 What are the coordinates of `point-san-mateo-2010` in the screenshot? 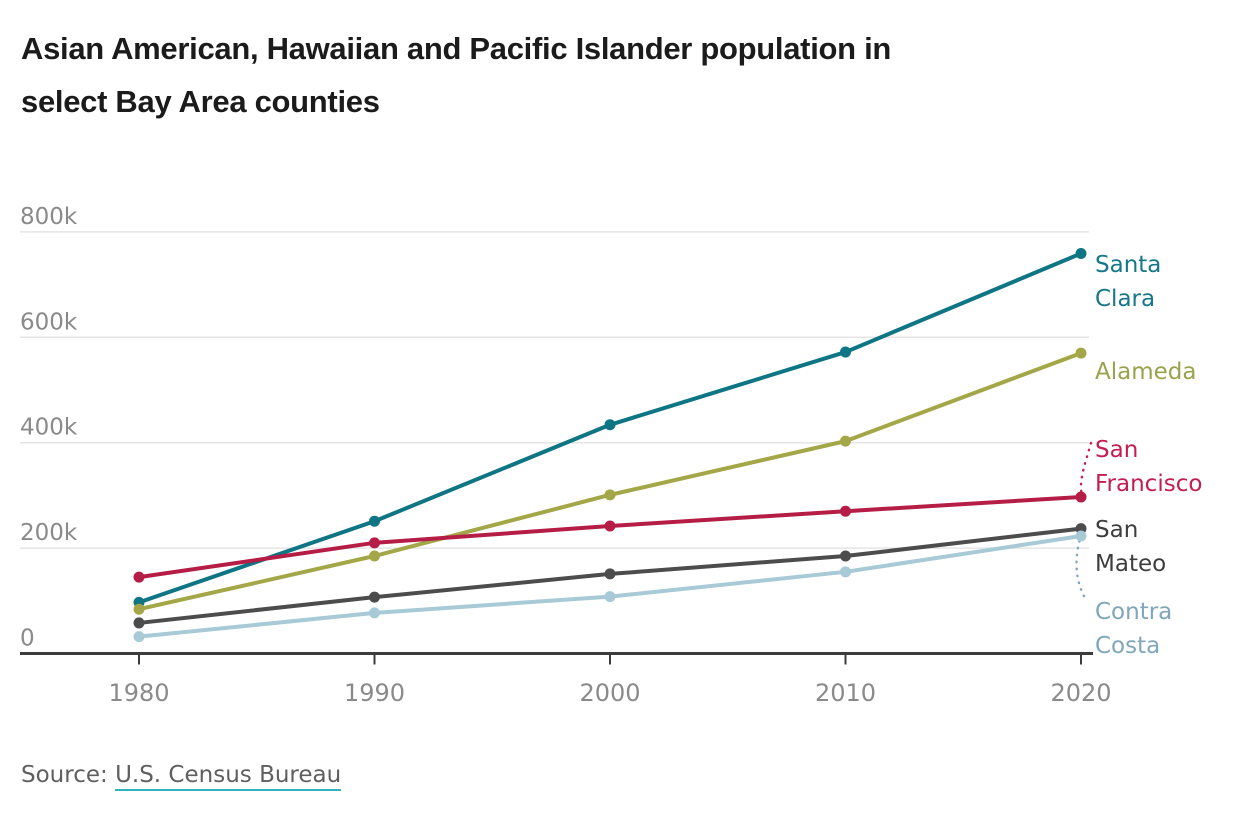 It's located at (845, 556).